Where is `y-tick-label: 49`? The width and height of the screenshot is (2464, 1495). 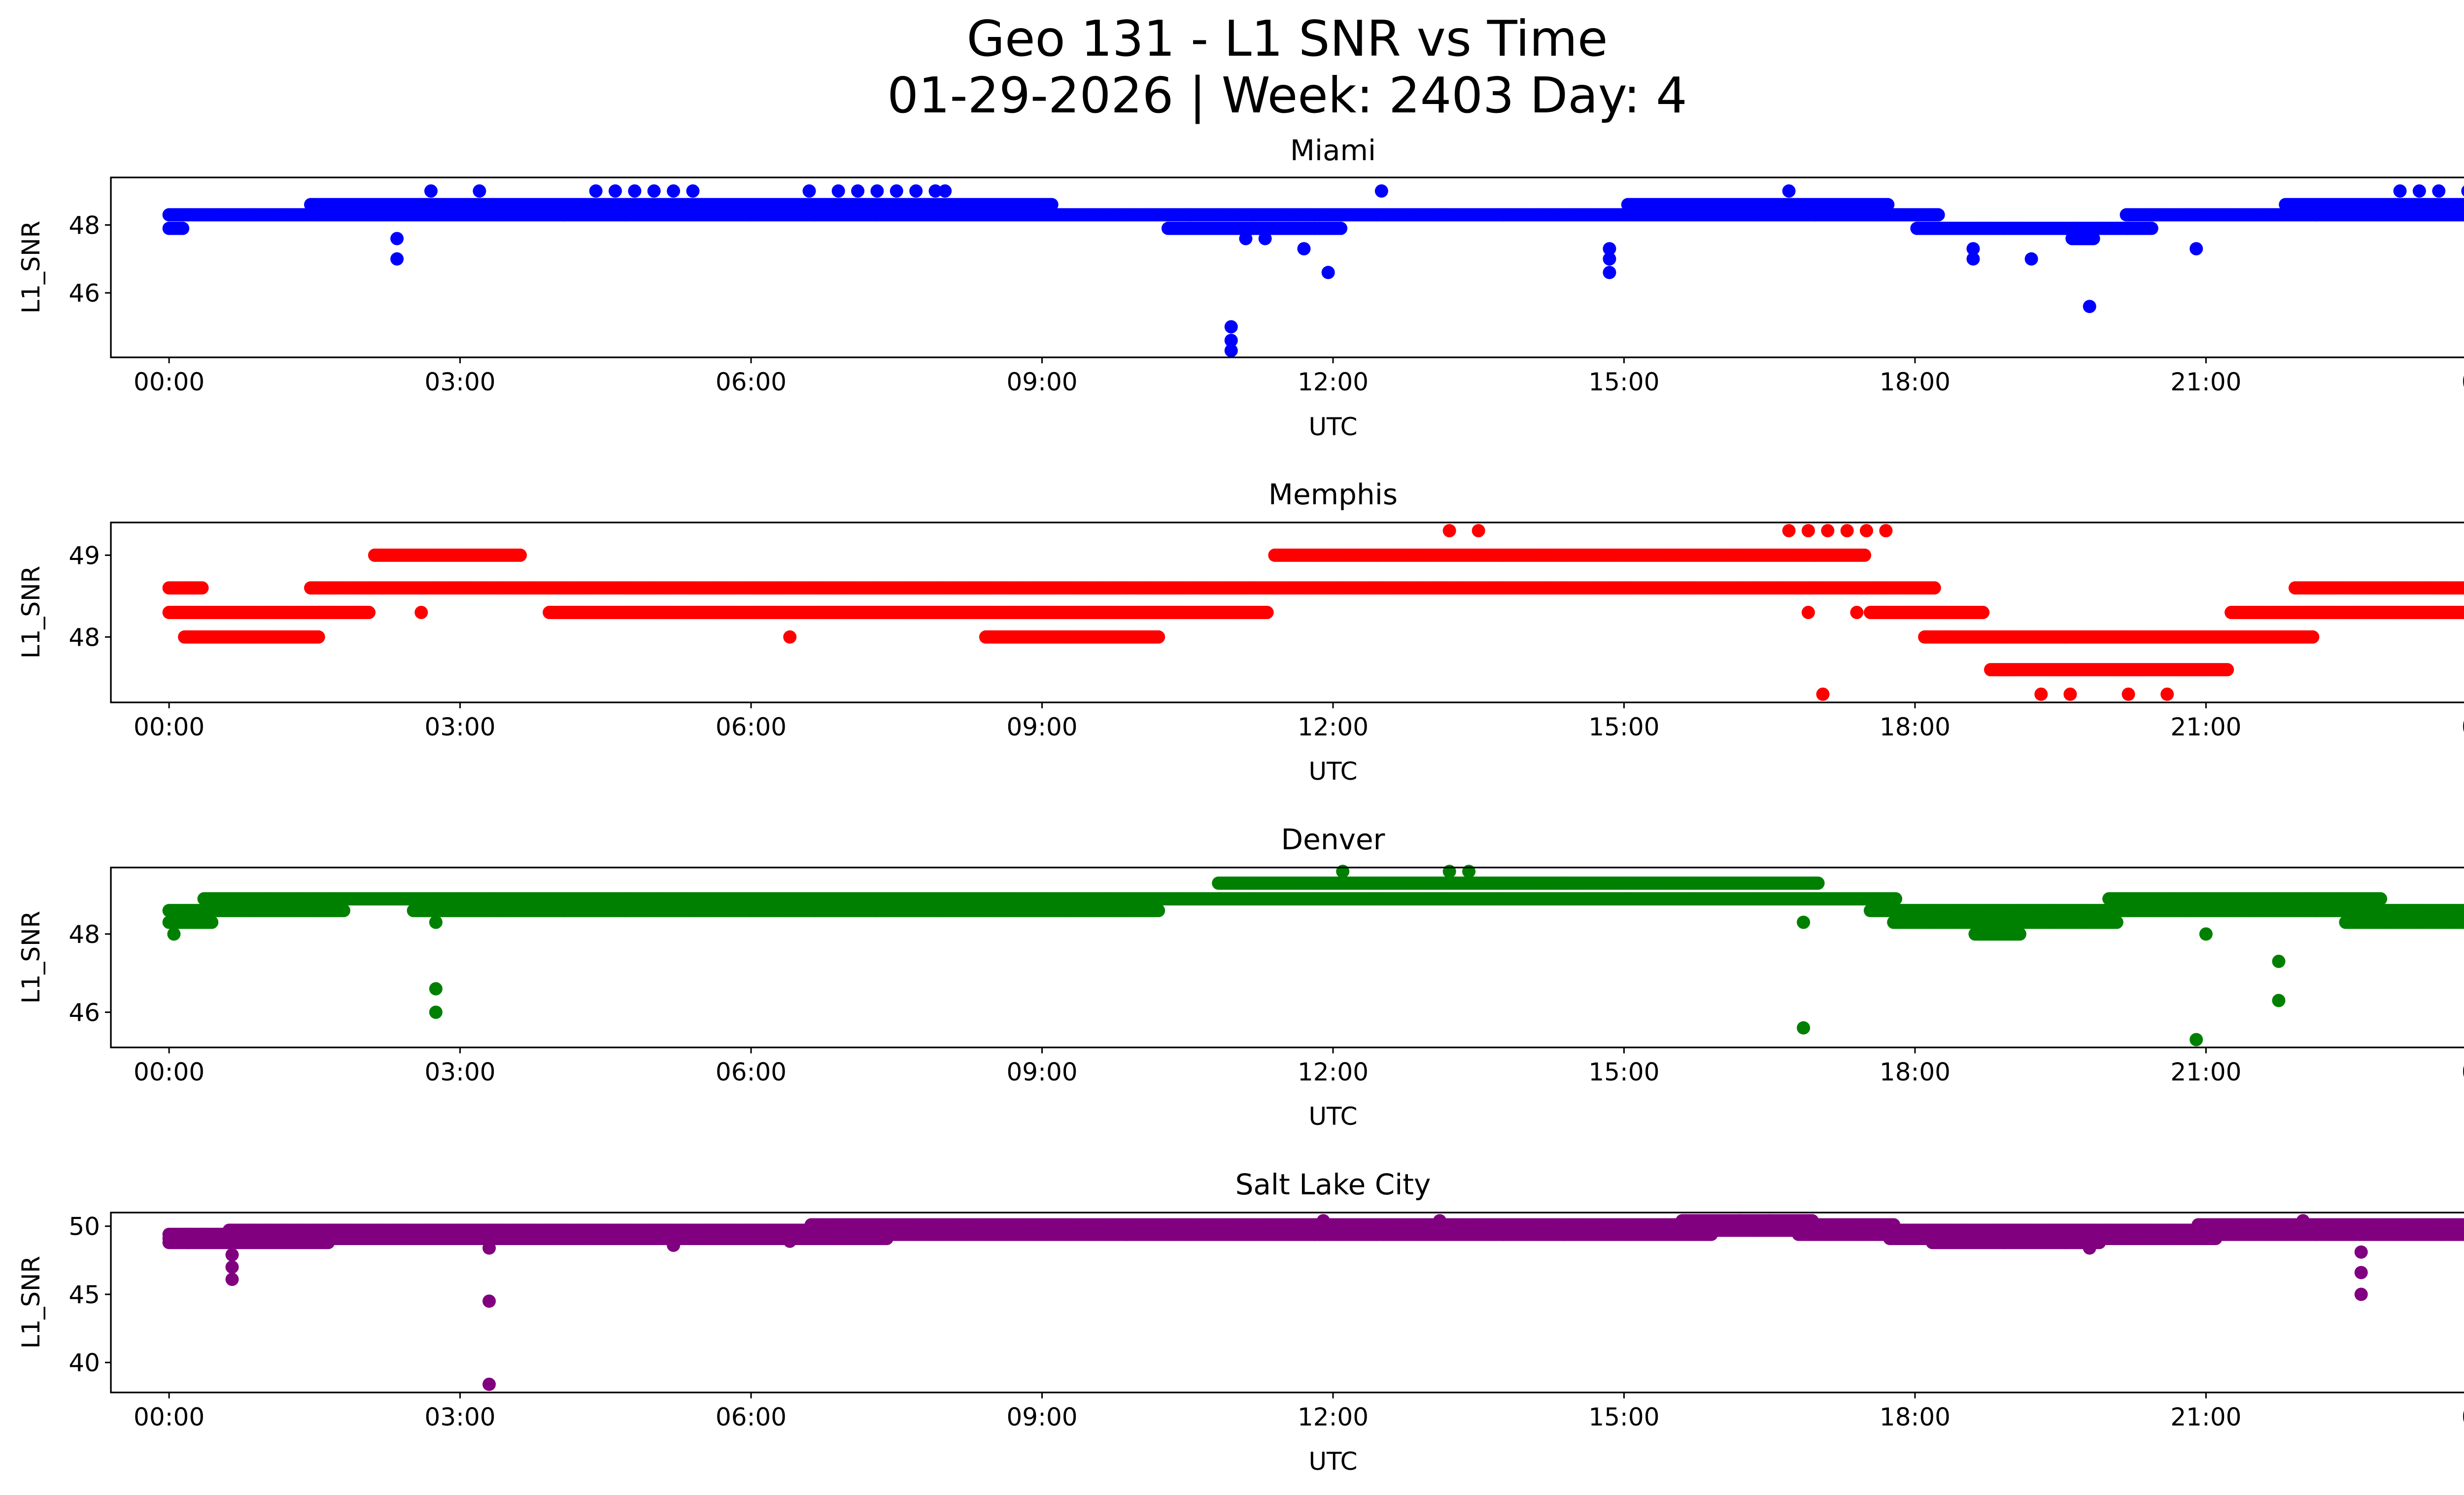 y-tick-label: 49 is located at coordinates (84, 555).